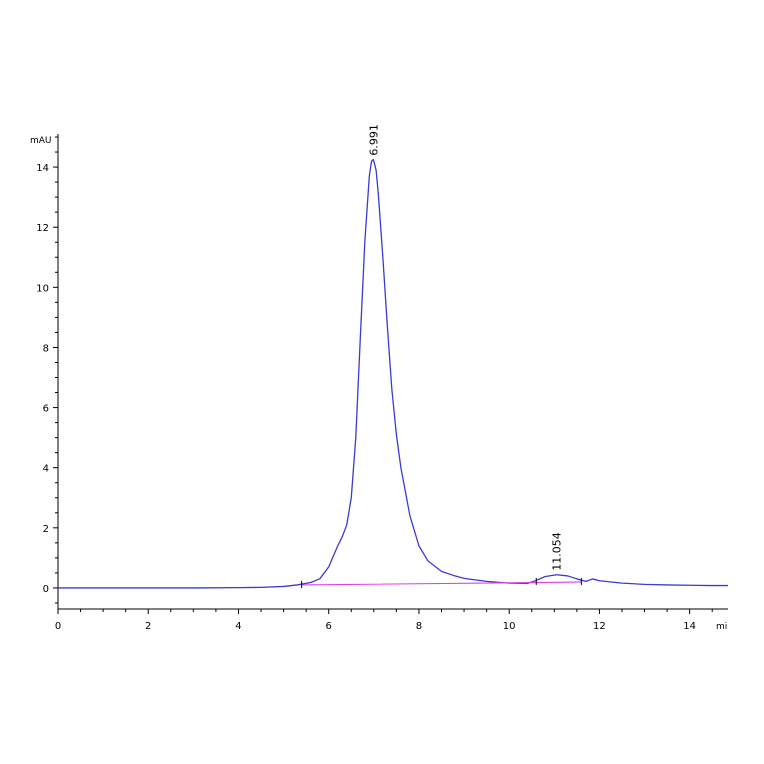  I want to click on x-tick-label: 8, so click(419, 626).